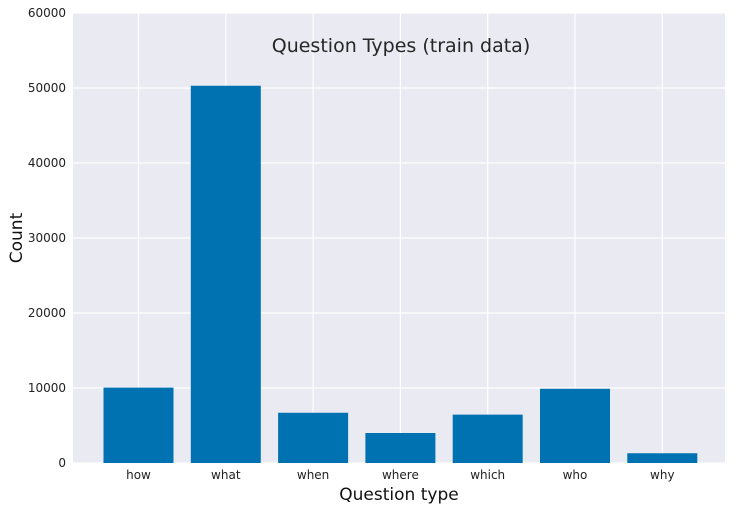 This screenshot has height=516, width=743. Describe the element at coordinates (47, 163) in the screenshot. I see `y-tick-label: 40000` at that location.